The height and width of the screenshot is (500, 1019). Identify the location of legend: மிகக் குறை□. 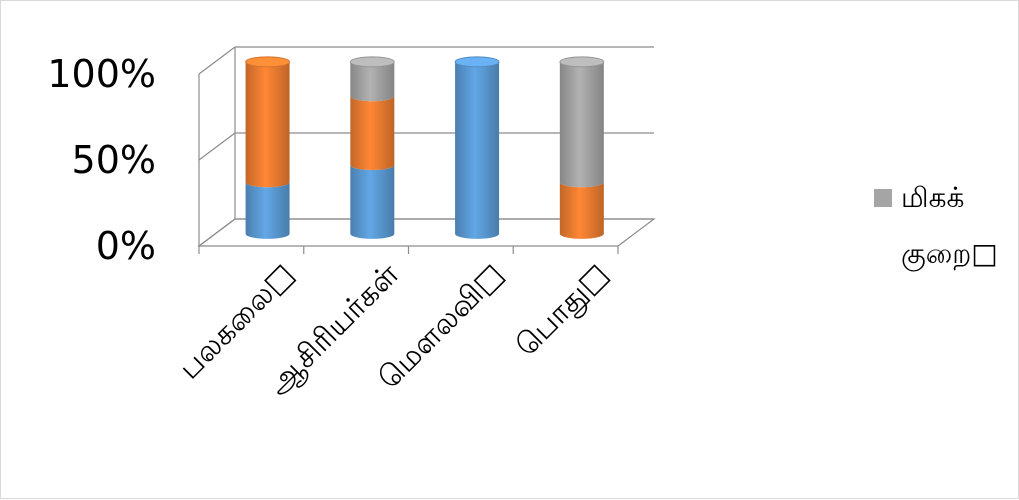
(936, 226).